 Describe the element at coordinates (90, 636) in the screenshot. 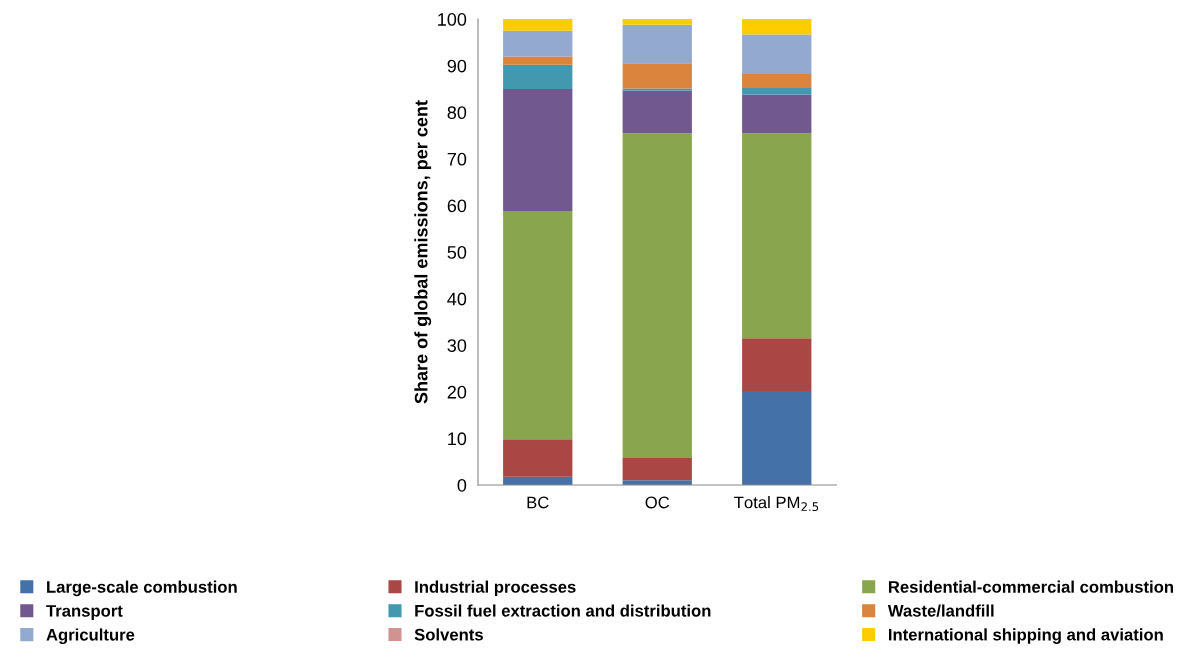

I see `legend-label: Agriculture` at that location.